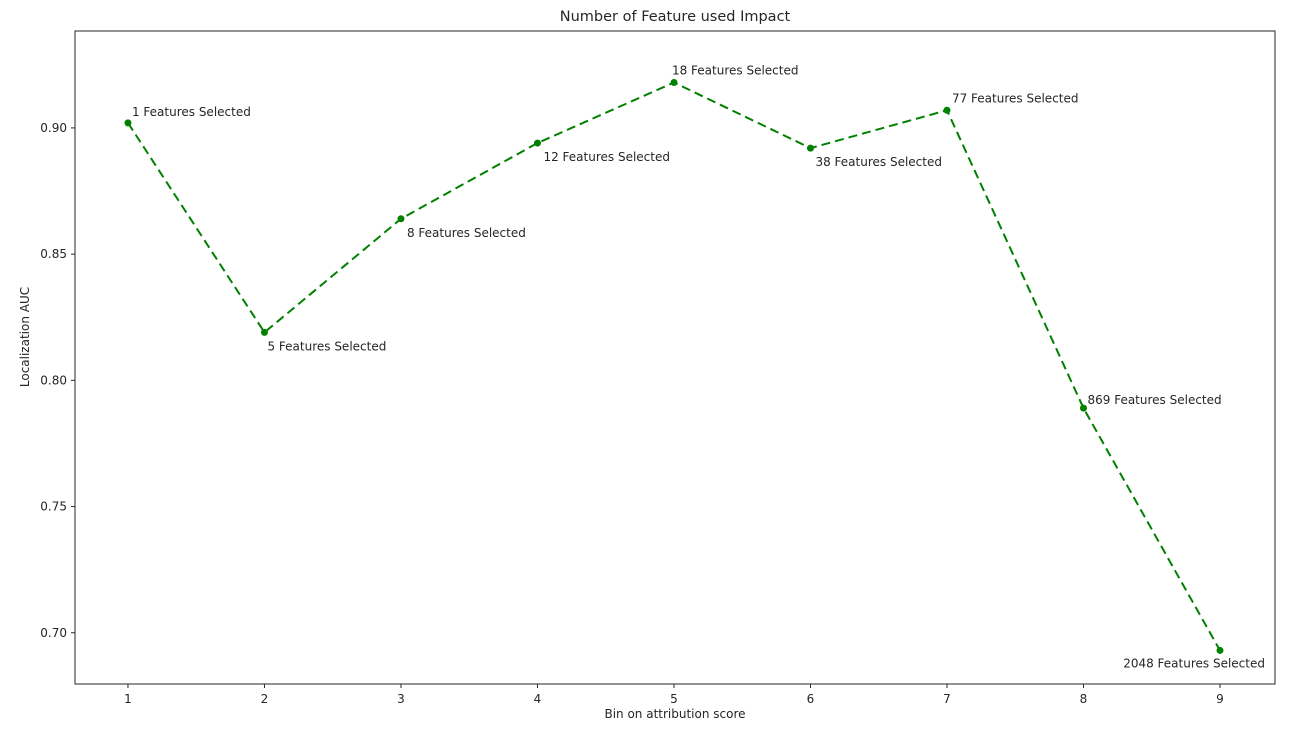 This screenshot has width=1296, height=742. I want to click on y-tick-label: 0.85, so click(53, 254).